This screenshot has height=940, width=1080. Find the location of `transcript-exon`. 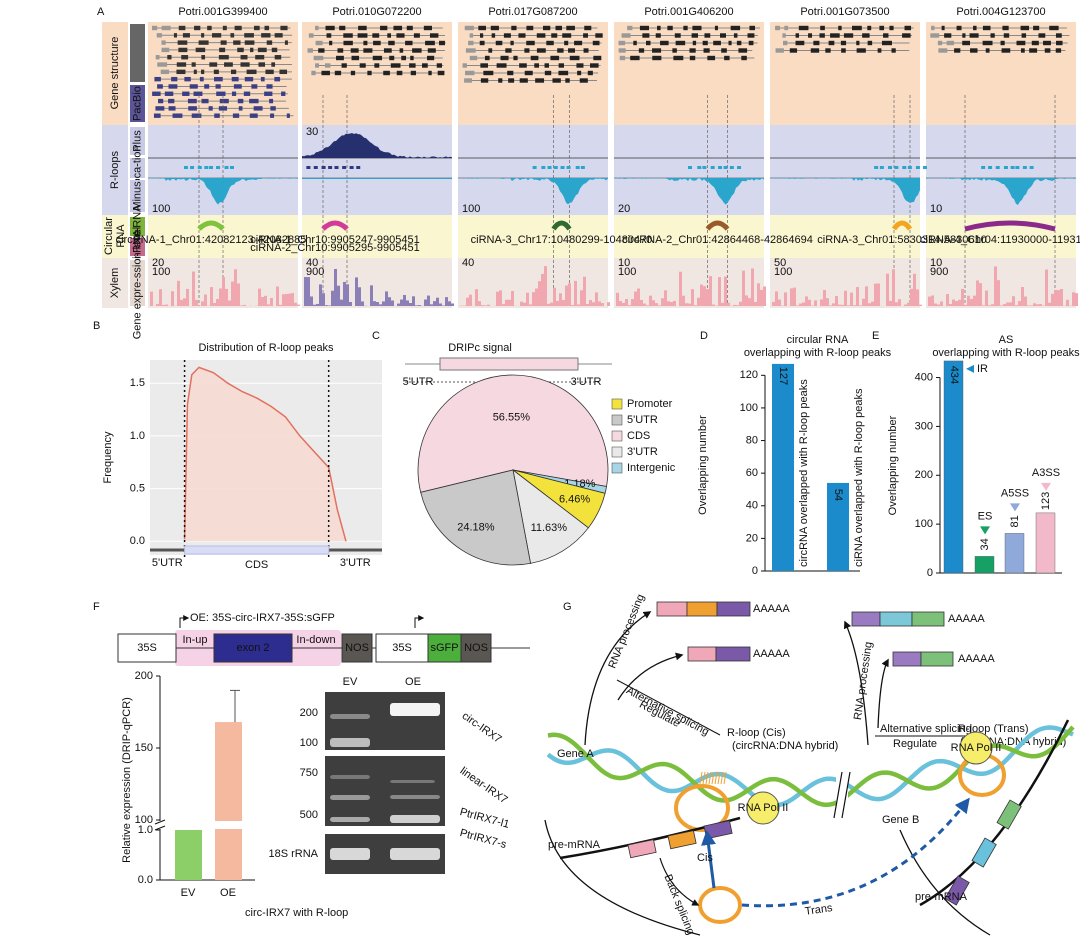

transcript-exon is located at coordinates (733, 609).